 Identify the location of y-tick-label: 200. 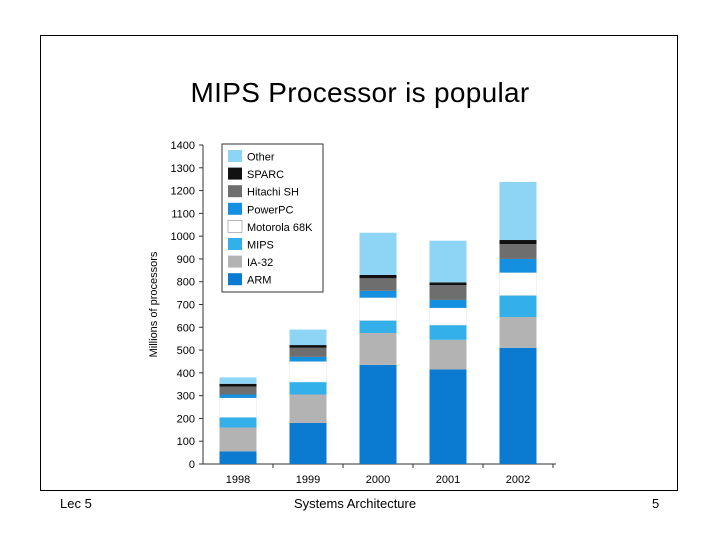
(186, 419).